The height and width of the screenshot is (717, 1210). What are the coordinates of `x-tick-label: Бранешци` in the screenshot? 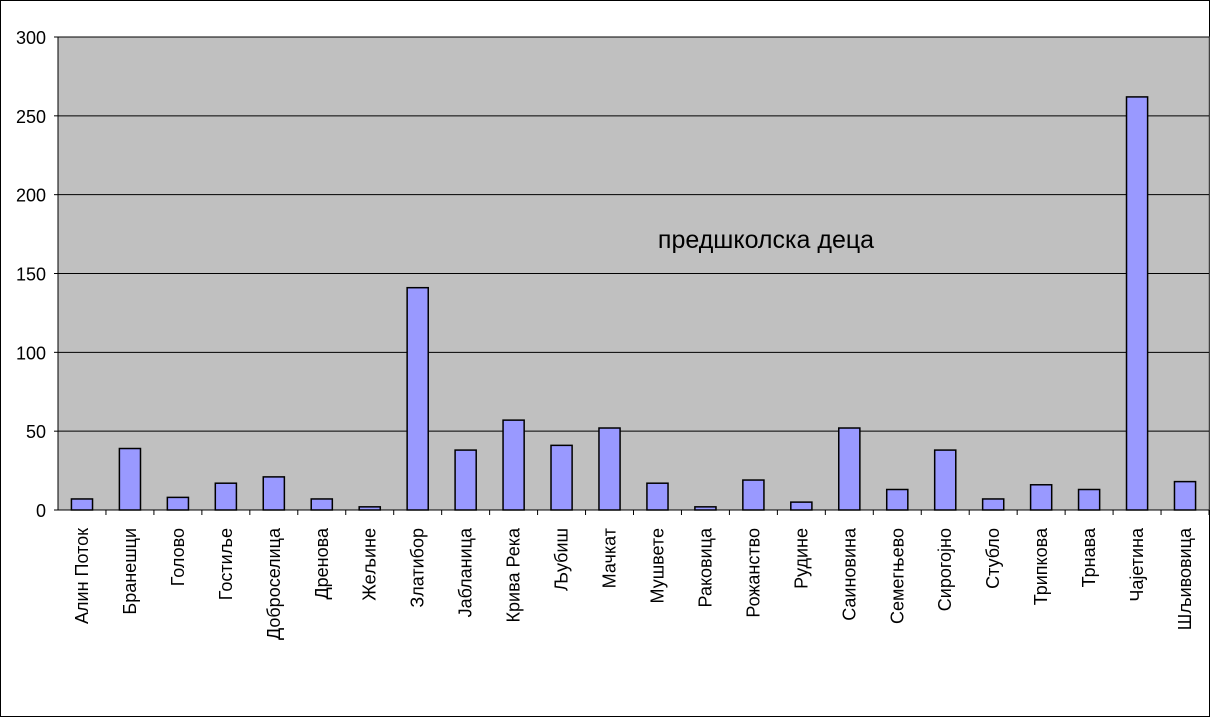 It's located at (130, 571).